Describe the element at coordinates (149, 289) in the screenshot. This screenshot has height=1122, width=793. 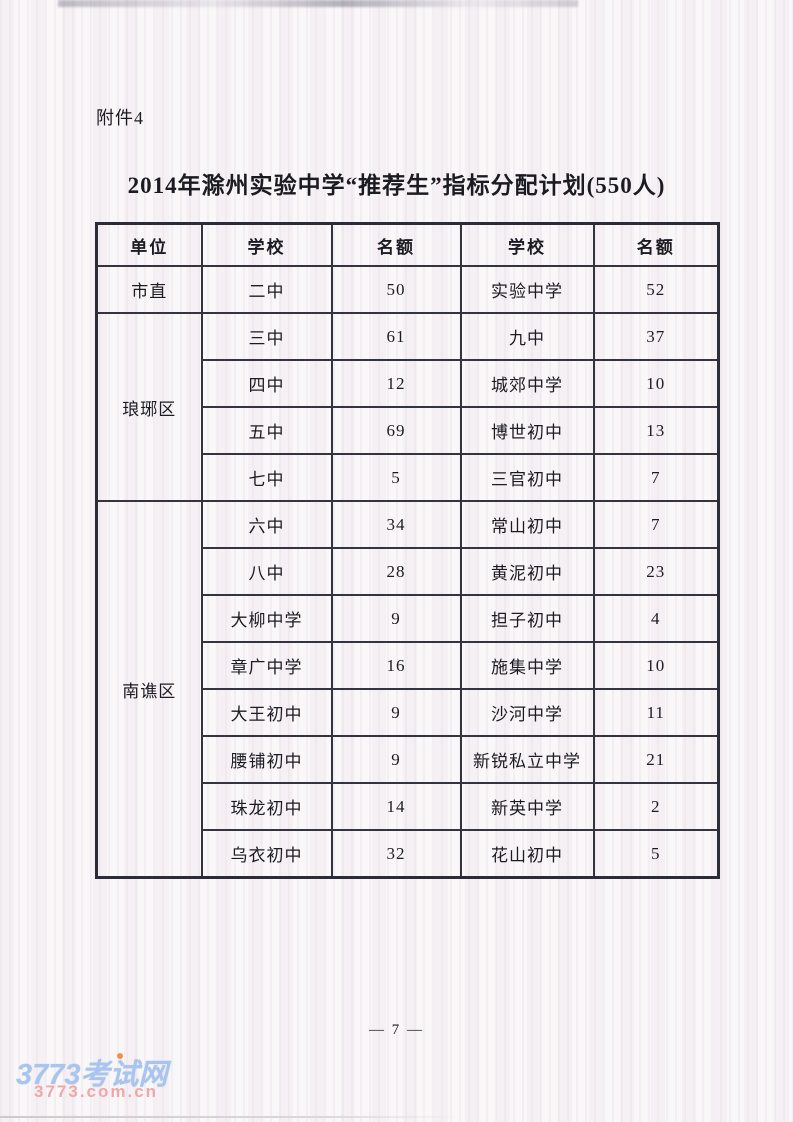
I see `unit-cell: 市直` at that location.